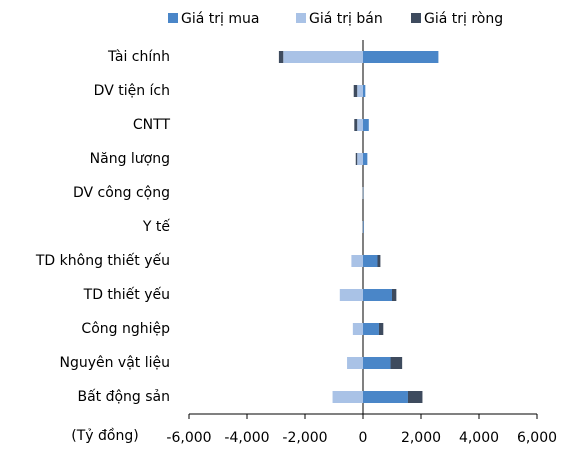 The height and width of the screenshot is (454, 563). What do you see at coordinates (114, 363) in the screenshot?
I see `y-tick-label: Nguyên vật liệu` at bounding box center [114, 363].